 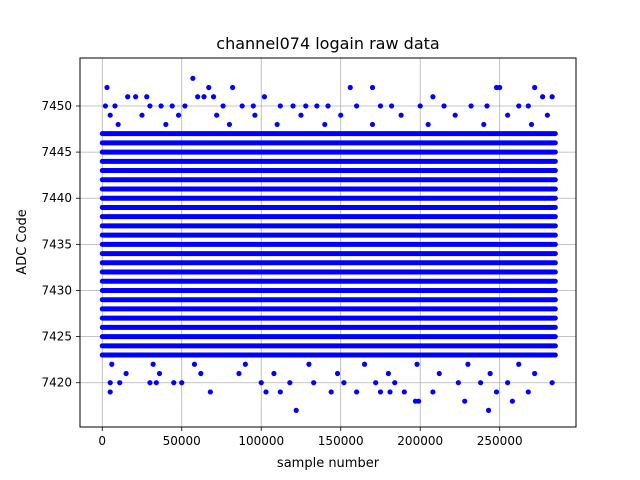 I want to click on chart-title: channel074 logain raw data, so click(x=327, y=43).